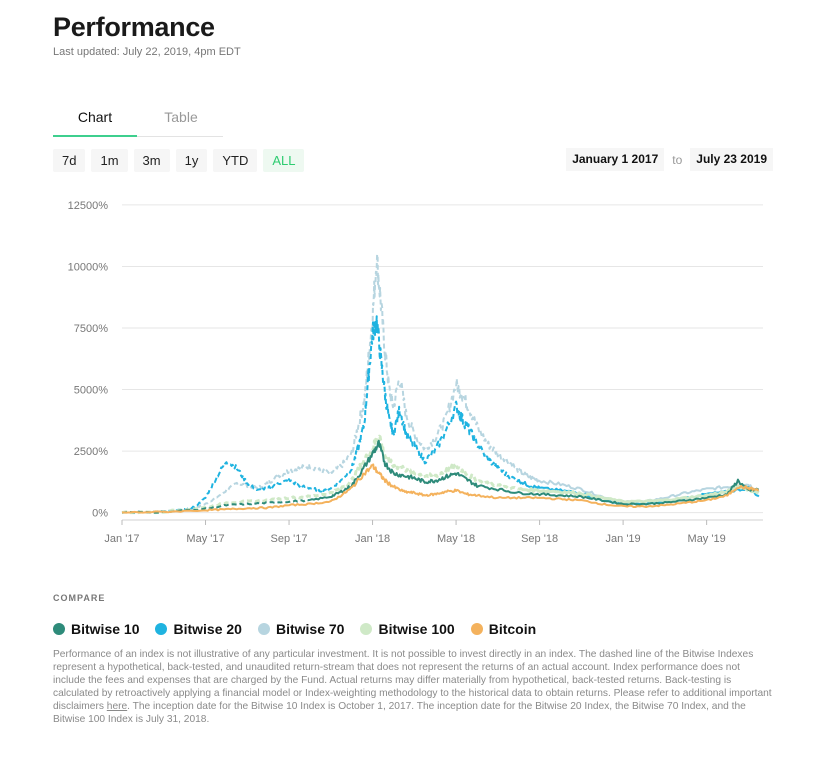 The image size is (826, 761). I want to click on legend-label-bitwise-100: Bitwise 100, so click(416, 629).